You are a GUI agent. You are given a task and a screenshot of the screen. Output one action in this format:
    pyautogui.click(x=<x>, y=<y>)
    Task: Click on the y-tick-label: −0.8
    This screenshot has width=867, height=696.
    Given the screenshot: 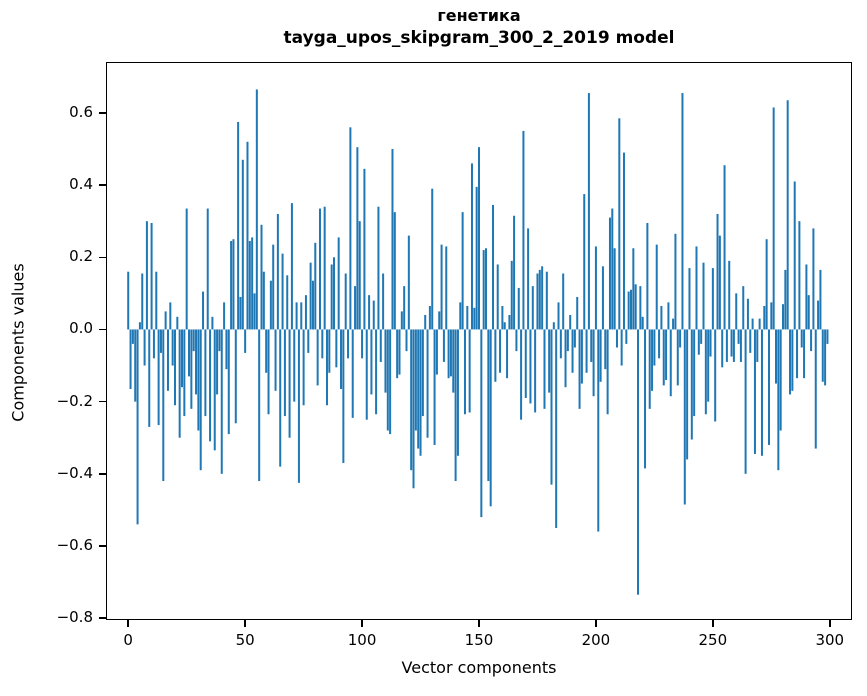 What is the action you would take?
    pyautogui.click(x=74, y=617)
    